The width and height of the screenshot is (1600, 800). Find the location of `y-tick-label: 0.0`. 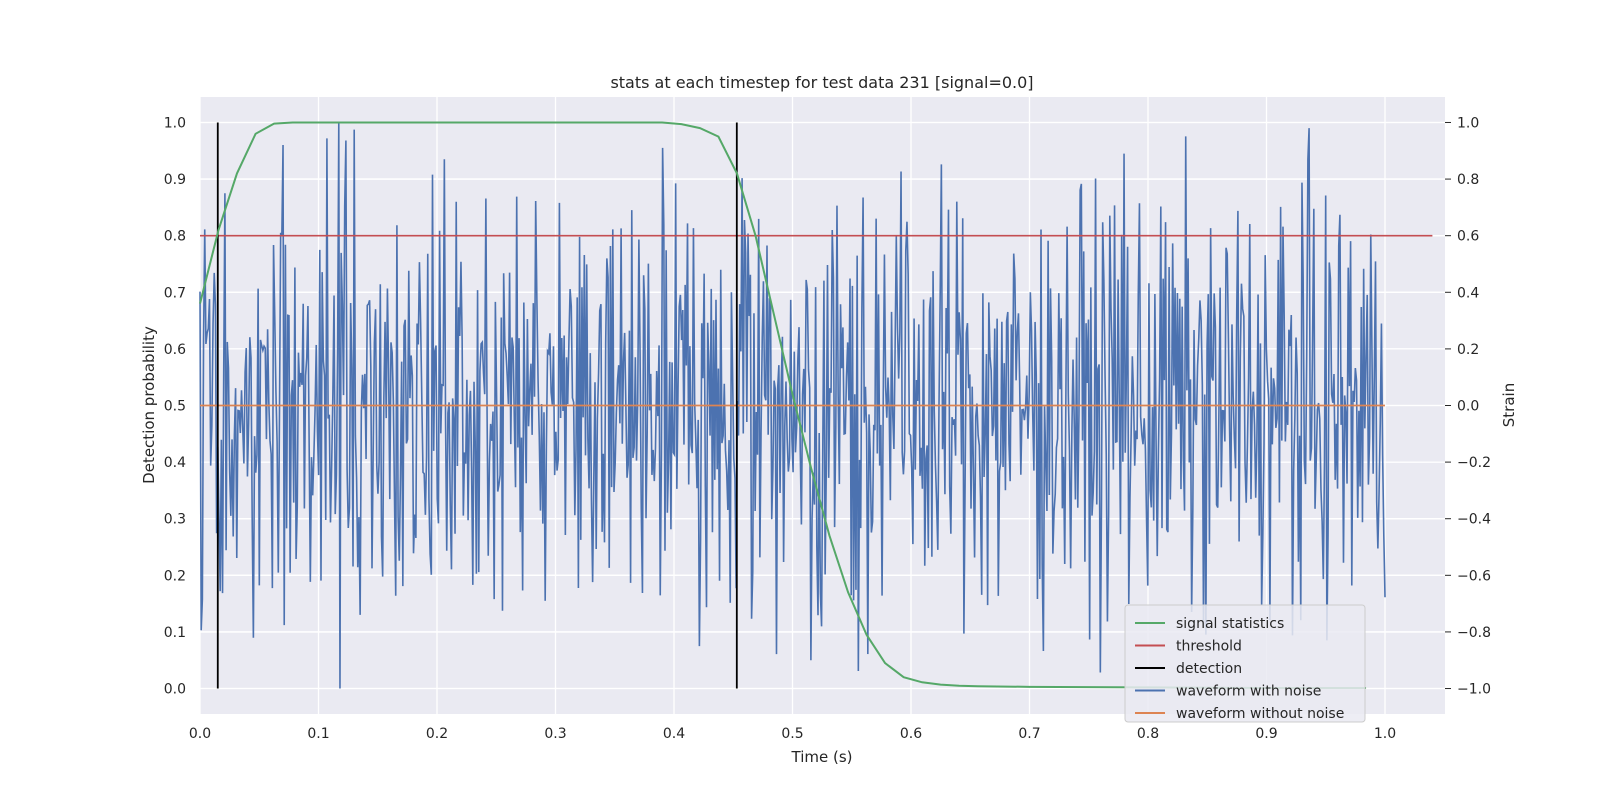

y-tick-label: 0.0 is located at coordinates (175, 690).